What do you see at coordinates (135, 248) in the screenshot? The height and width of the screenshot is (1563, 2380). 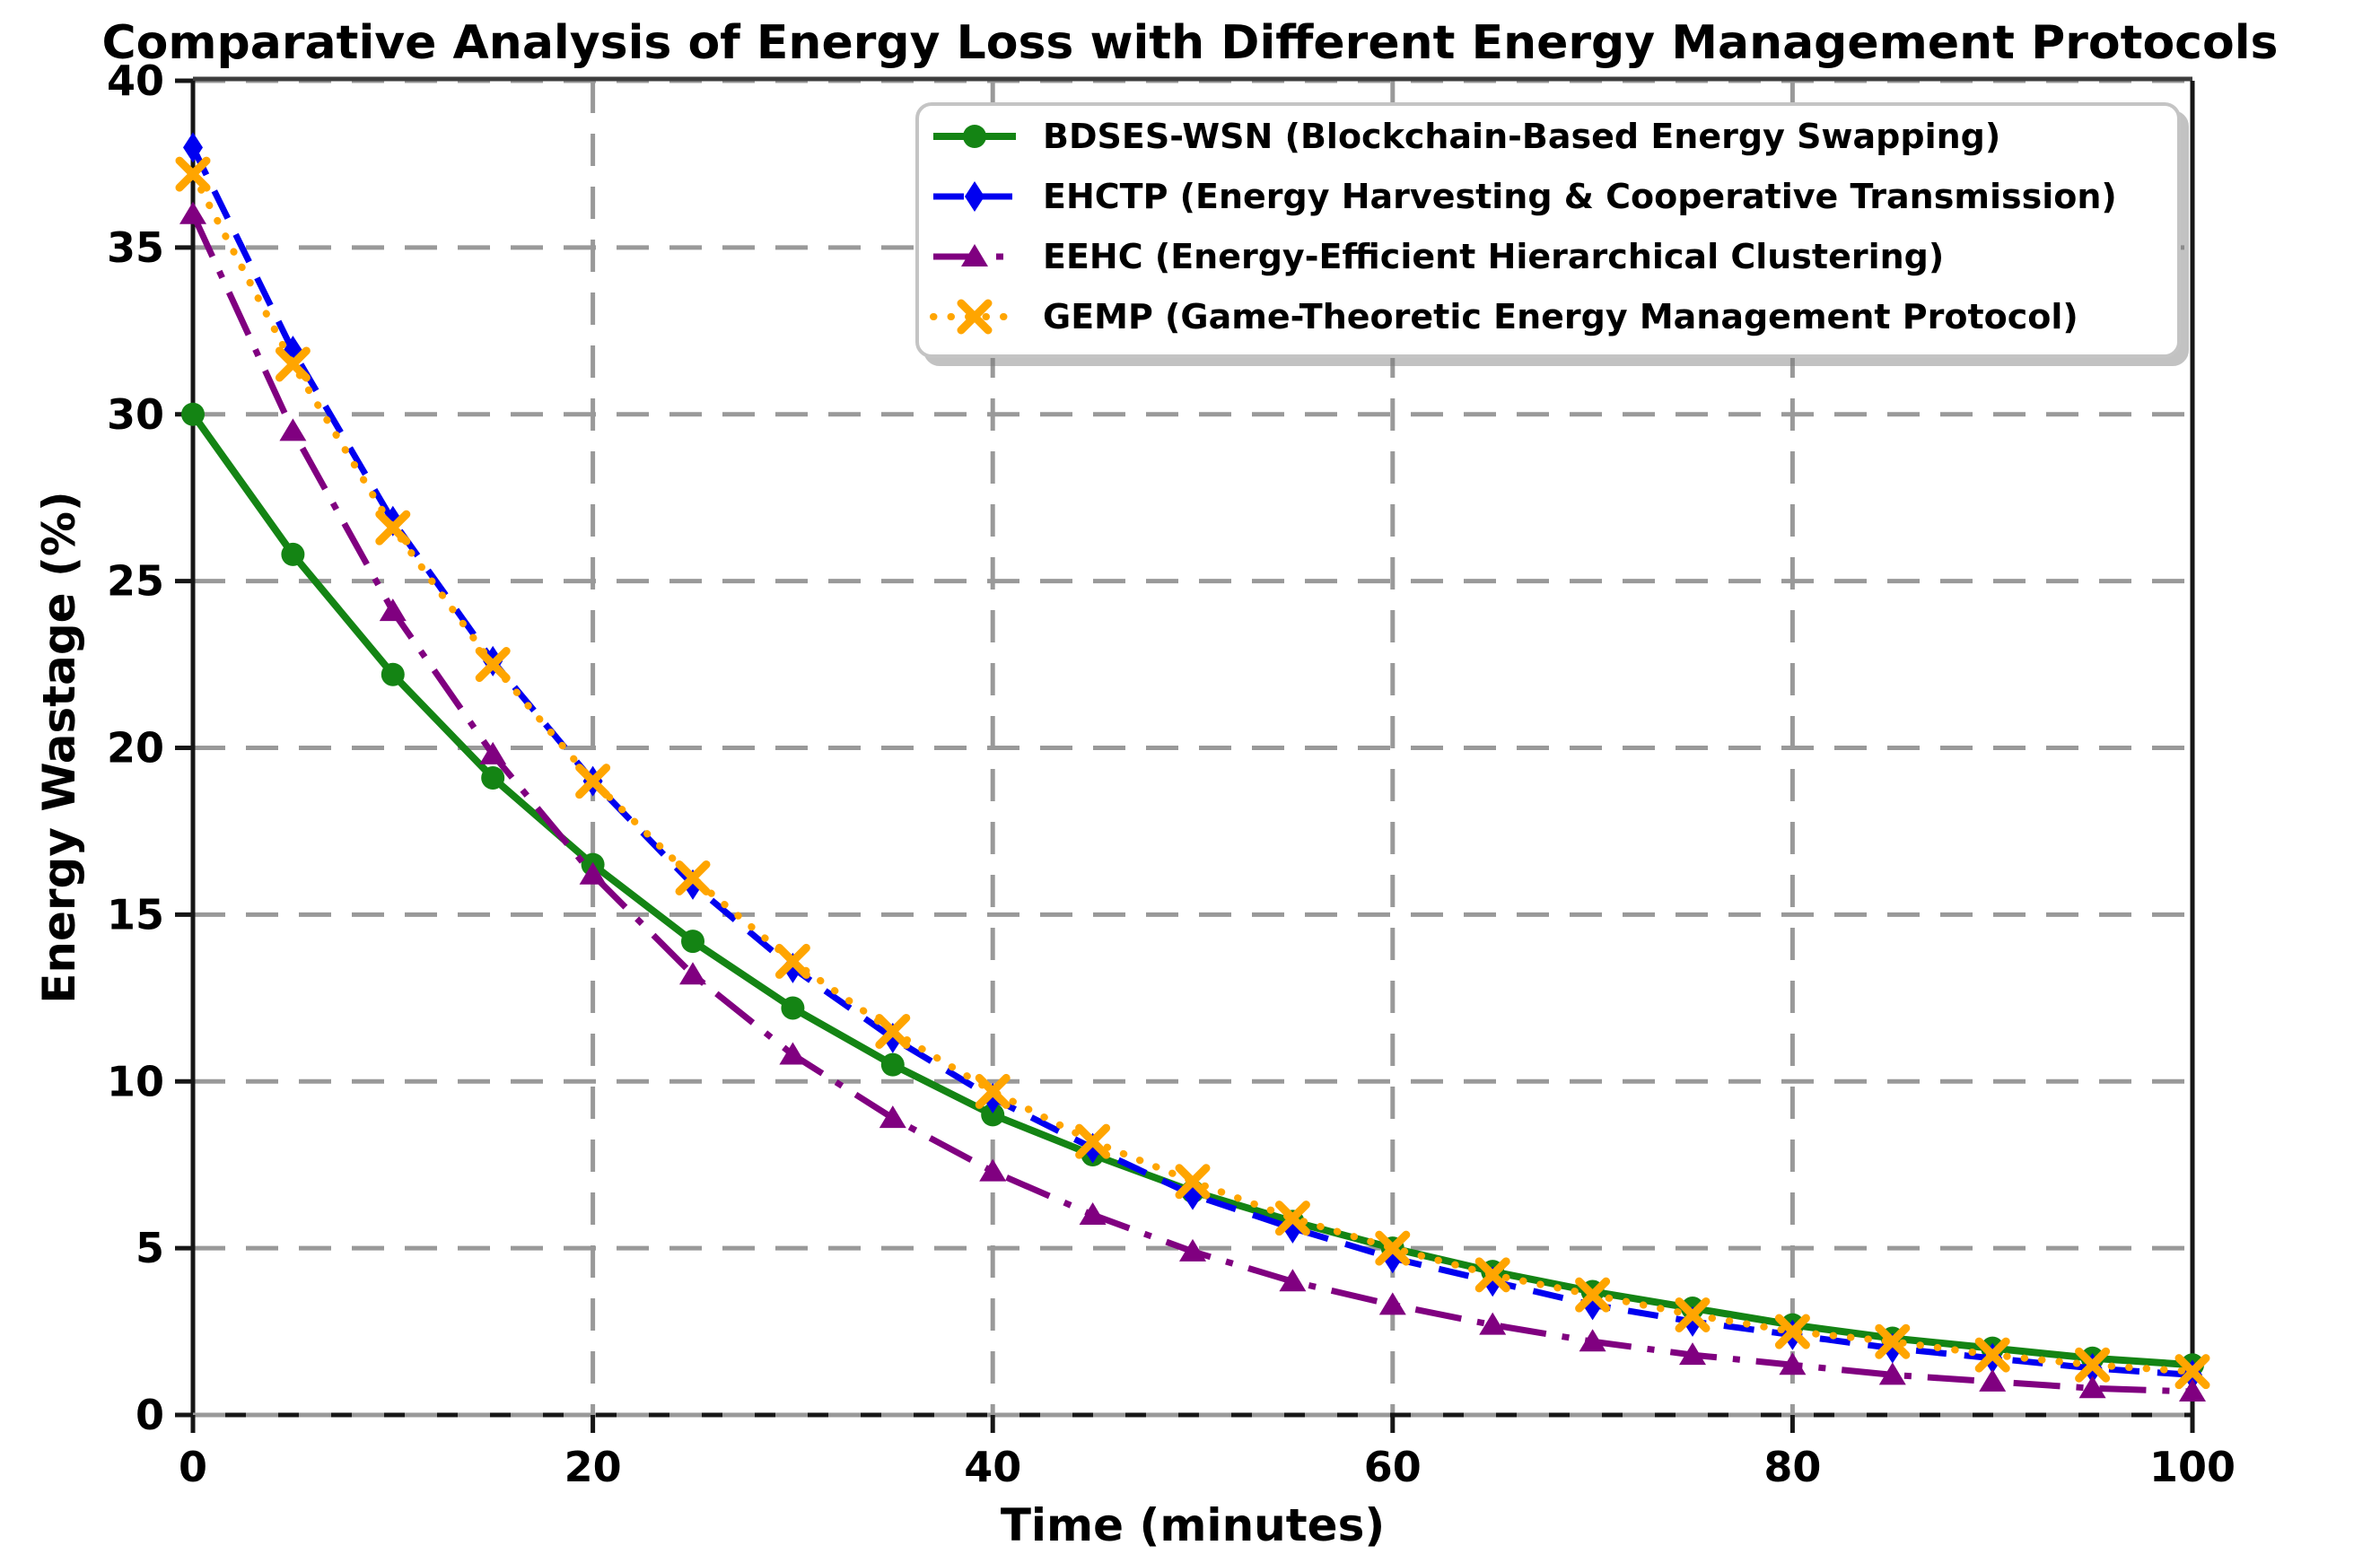 I see `y-tick-label: 35` at bounding box center [135, 248].